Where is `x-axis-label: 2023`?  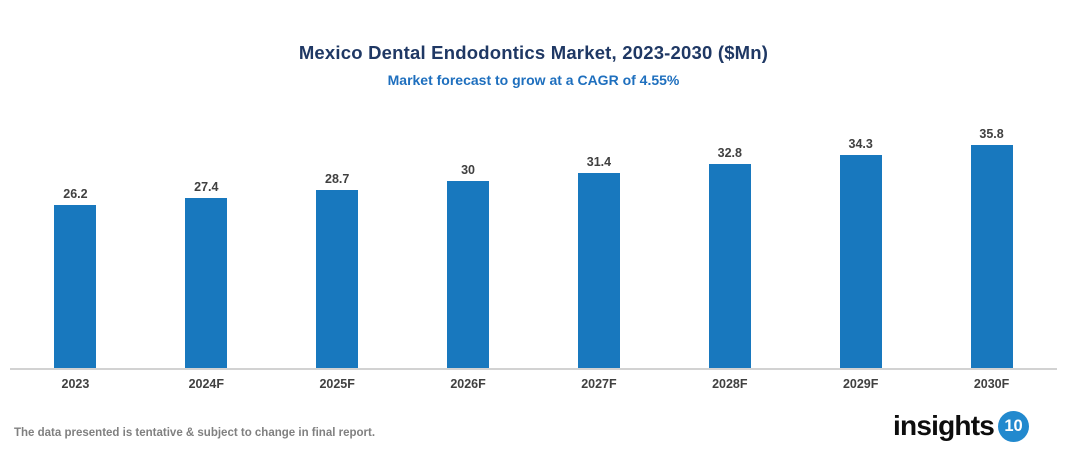 x-axis-label: 2023 is located at coordinates (75, 384).